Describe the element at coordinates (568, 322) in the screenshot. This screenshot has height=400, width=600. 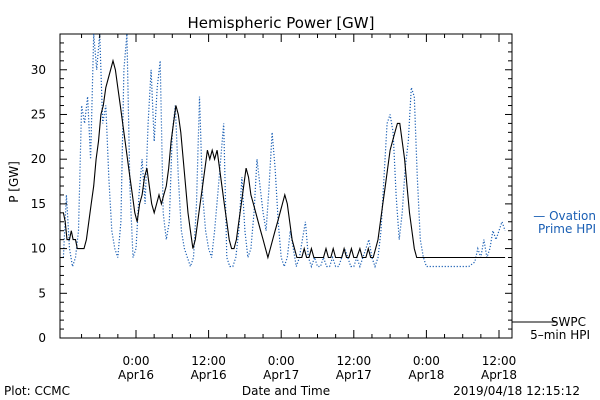
I see `legend-swpc-line1: SWPC` at that location.